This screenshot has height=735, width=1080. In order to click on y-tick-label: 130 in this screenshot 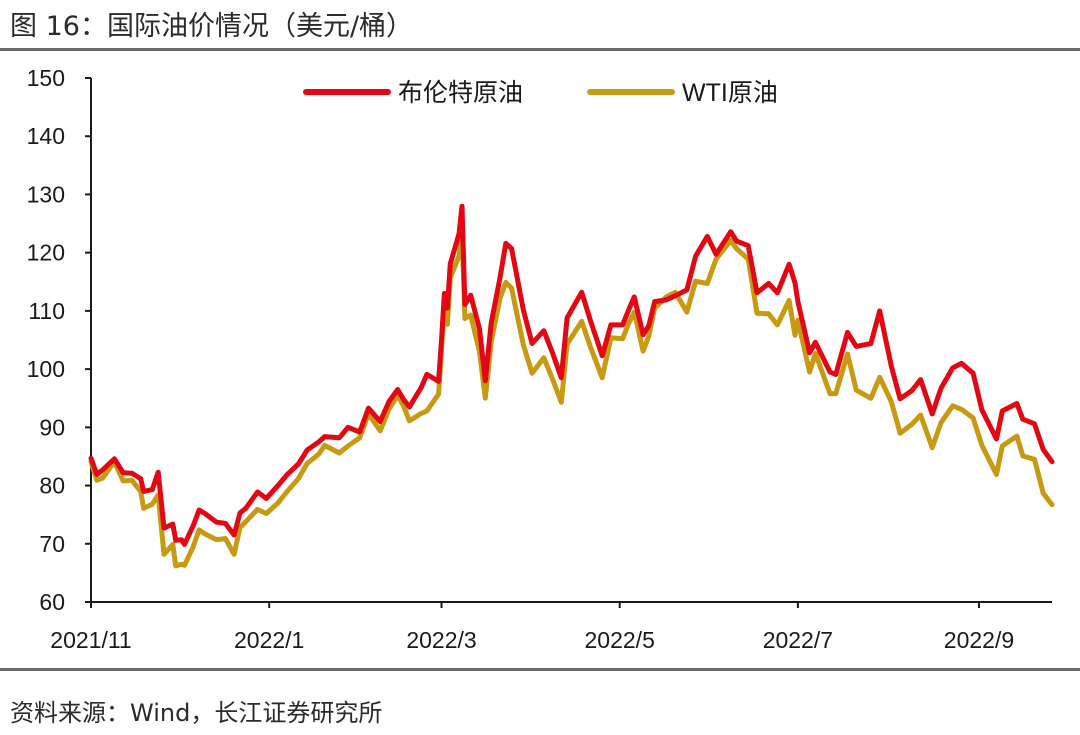, I will do `click(46, 194)`.